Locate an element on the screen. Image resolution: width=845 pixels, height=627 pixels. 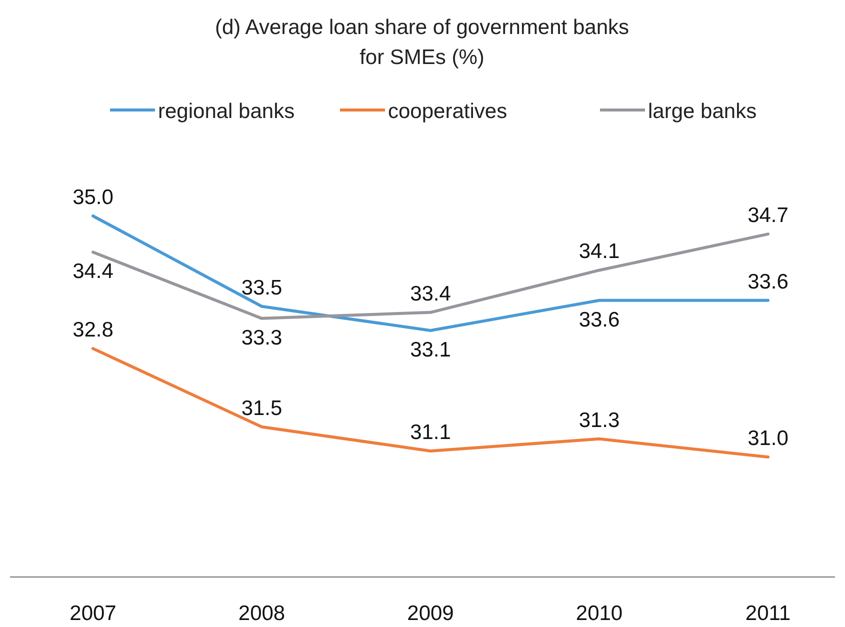
x-tick-label: 2011 is located at coordinates (768, 613).